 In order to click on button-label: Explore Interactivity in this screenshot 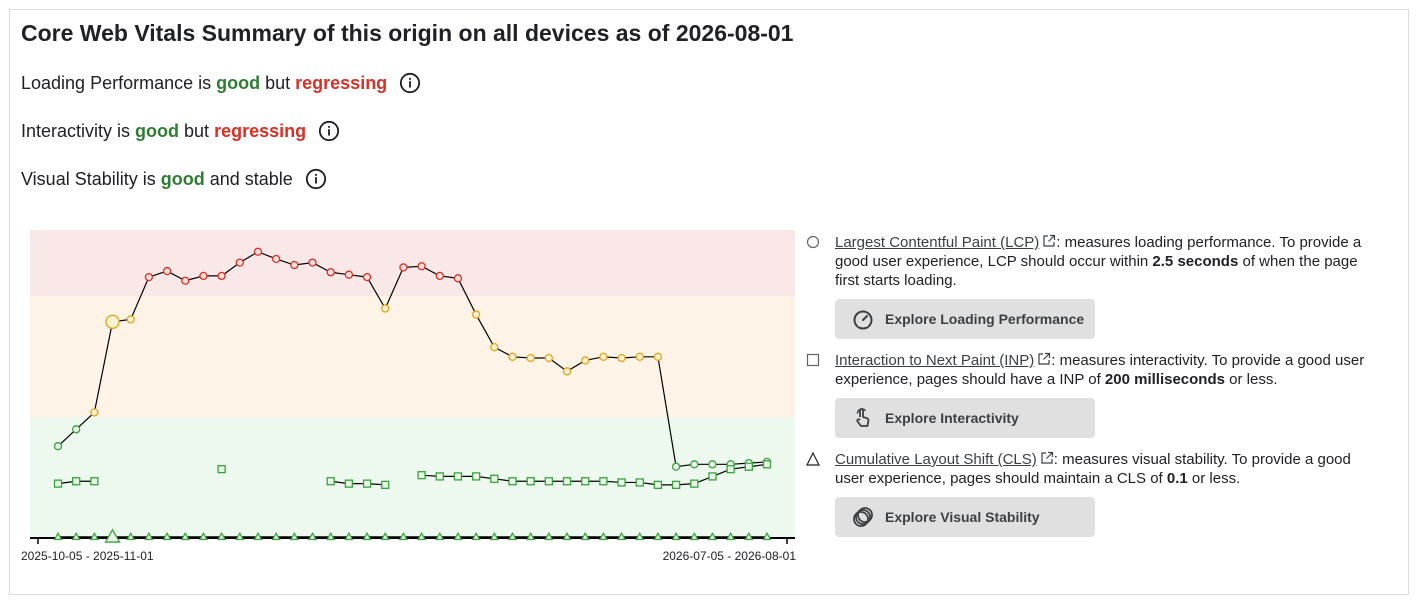, I will do `click(952, 418)`.